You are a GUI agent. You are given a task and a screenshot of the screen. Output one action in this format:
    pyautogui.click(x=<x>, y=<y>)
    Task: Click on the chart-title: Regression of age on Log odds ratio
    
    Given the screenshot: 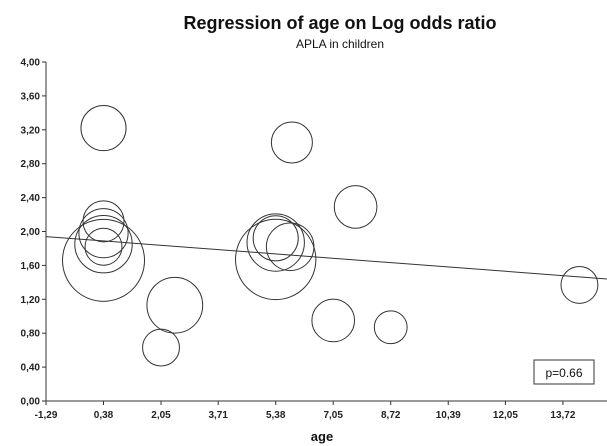 What is the action you would take?
    pyautogui.click(x=339, y=23)
    